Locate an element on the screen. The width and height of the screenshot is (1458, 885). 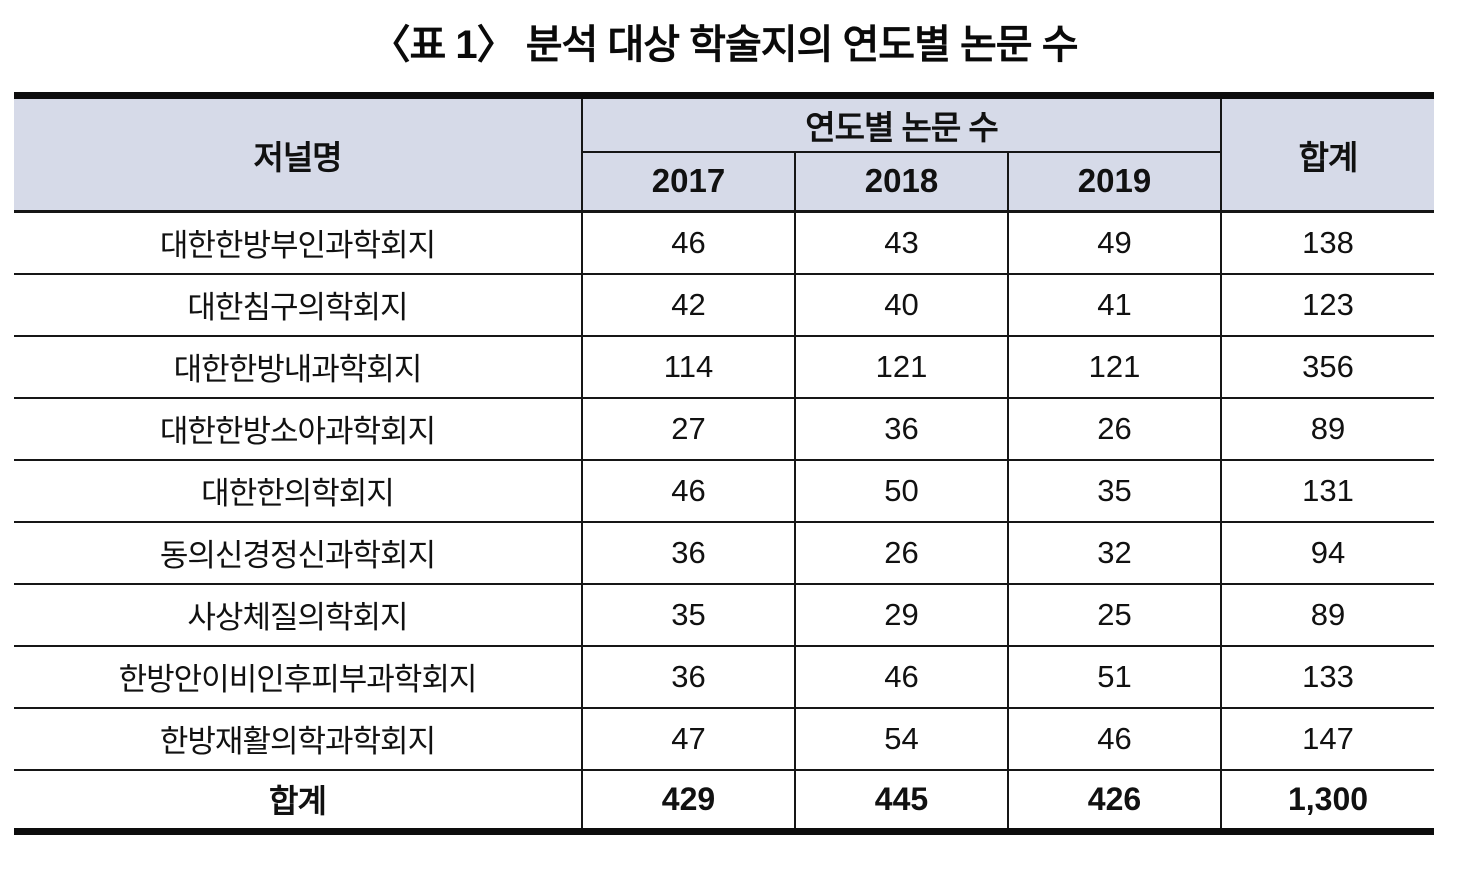
journal-name-cell: 대한한방부인과학회지 is located at coordinates (298, 242).